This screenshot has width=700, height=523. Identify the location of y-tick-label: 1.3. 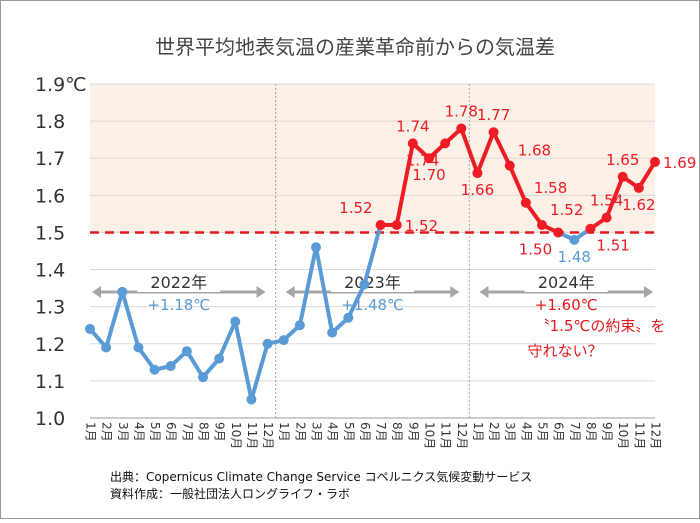
(50, 308).